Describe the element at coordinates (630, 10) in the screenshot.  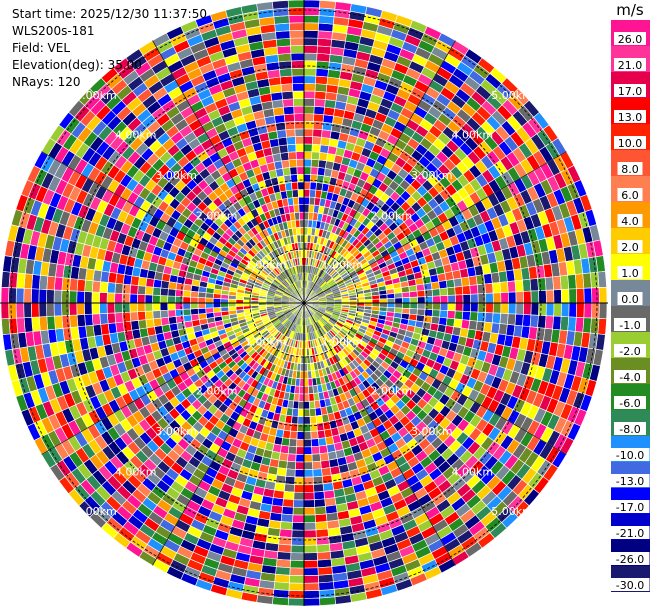
I see `colorbar-unit: m/s` at that location.